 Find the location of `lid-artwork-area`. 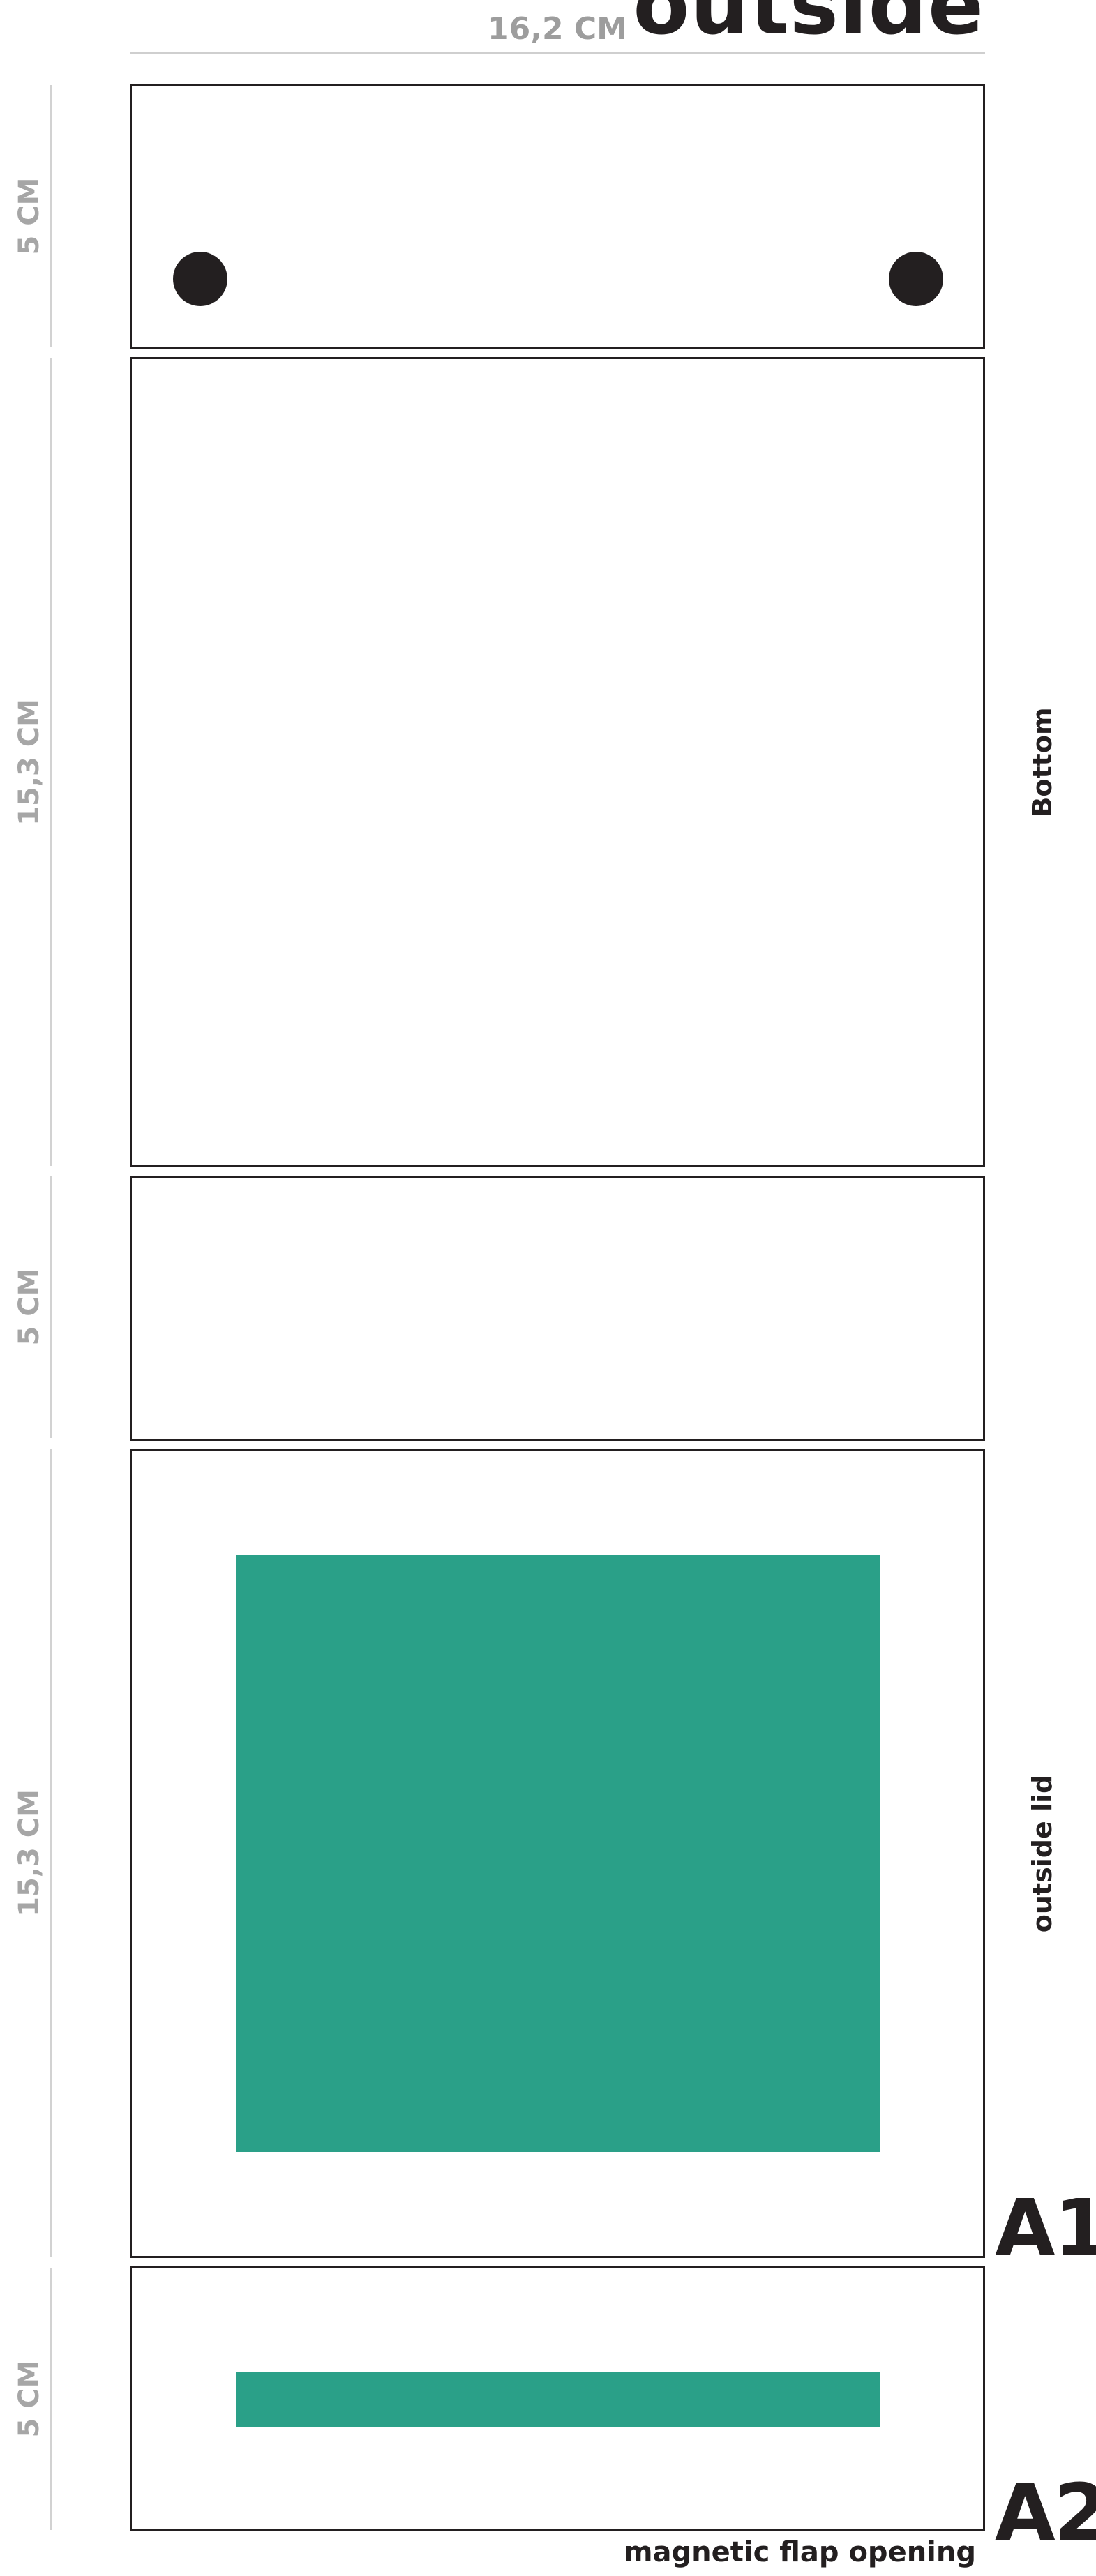

lid-artwork-area is located at coordinates (558, 1853).